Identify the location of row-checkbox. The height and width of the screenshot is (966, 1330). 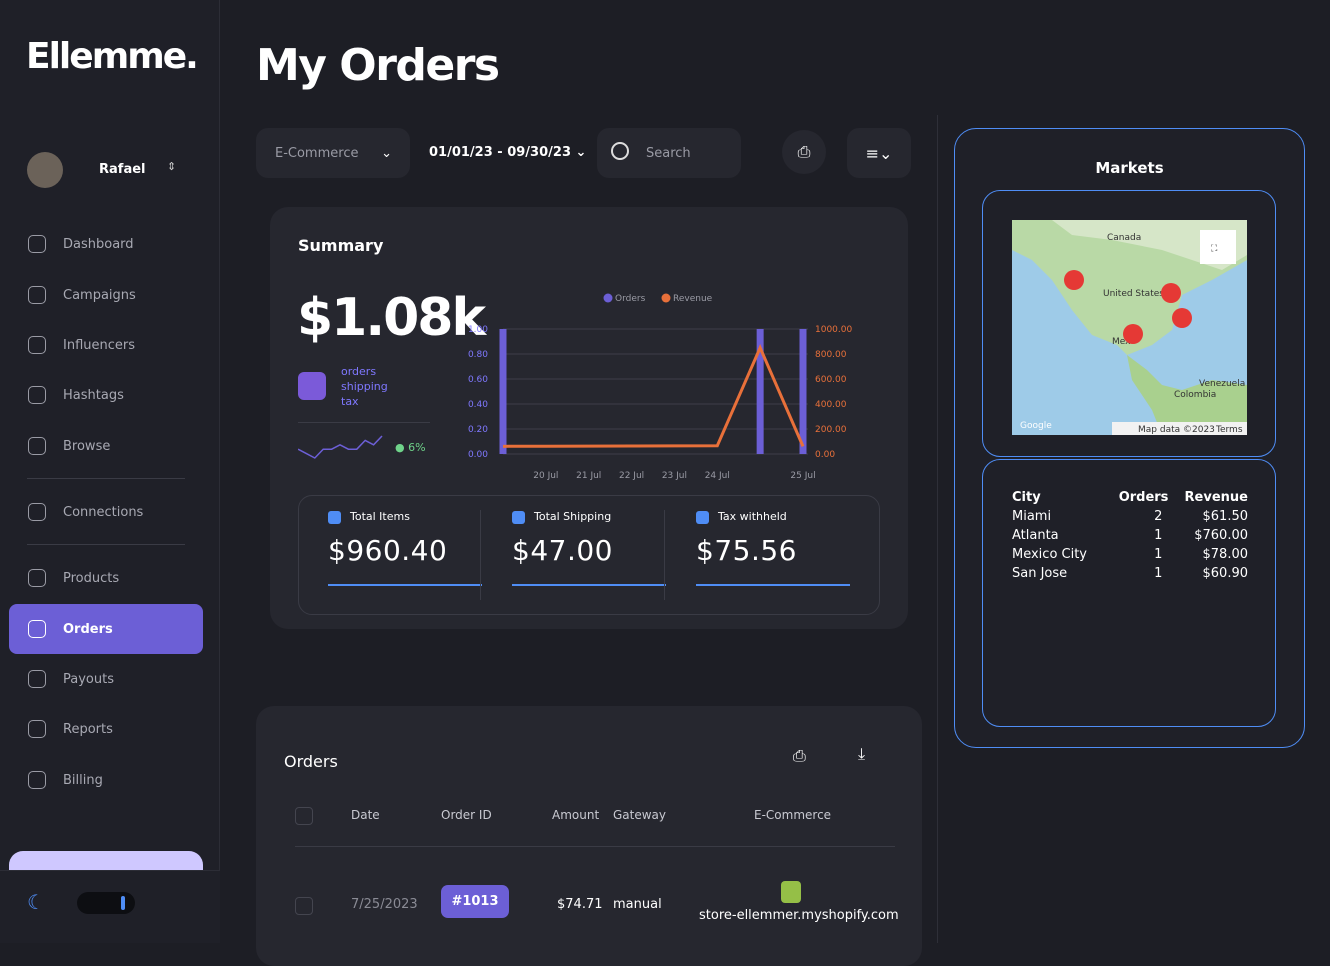
(304, 906).